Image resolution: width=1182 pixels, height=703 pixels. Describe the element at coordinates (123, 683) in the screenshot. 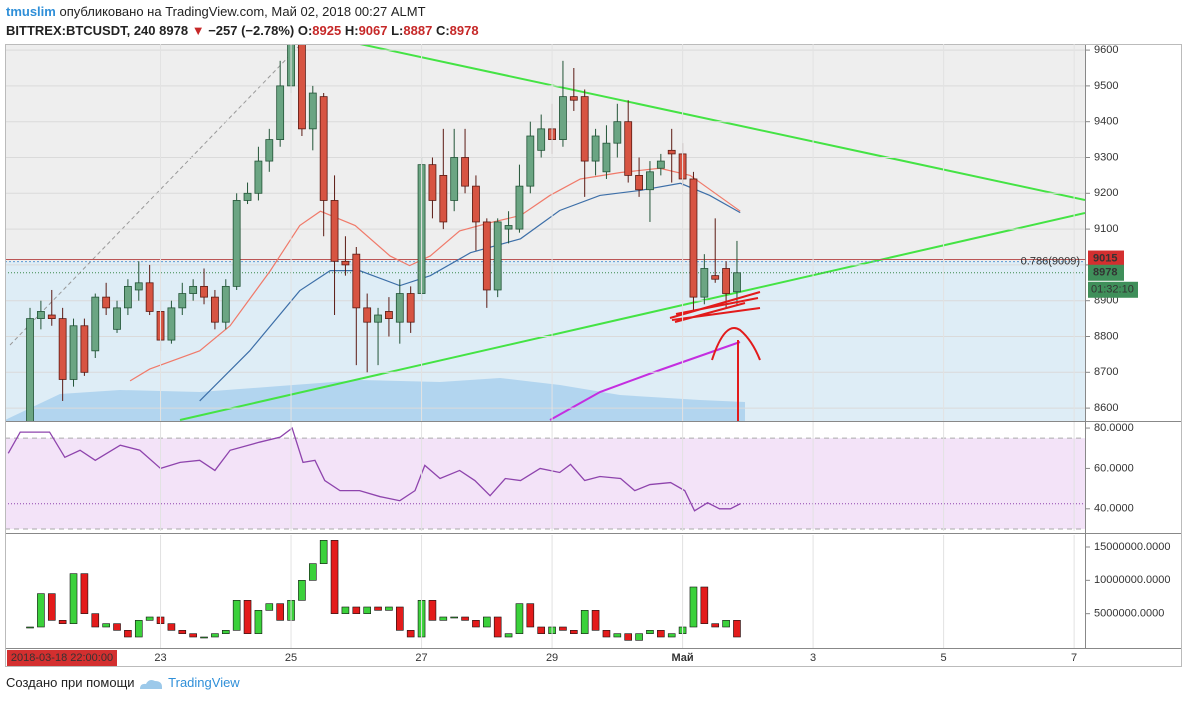

I see `footer: Создано при помощи TradingView` at that location.